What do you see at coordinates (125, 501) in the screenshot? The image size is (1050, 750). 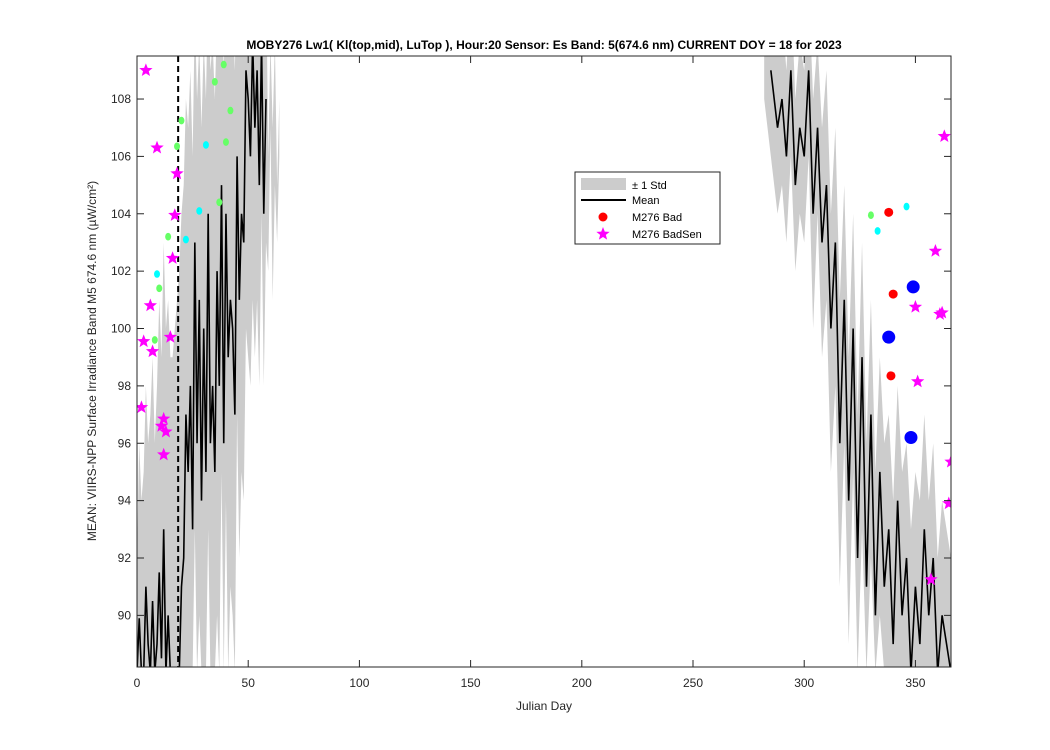 I see `y-tick-label: 94` at bounding box center [125, 501].